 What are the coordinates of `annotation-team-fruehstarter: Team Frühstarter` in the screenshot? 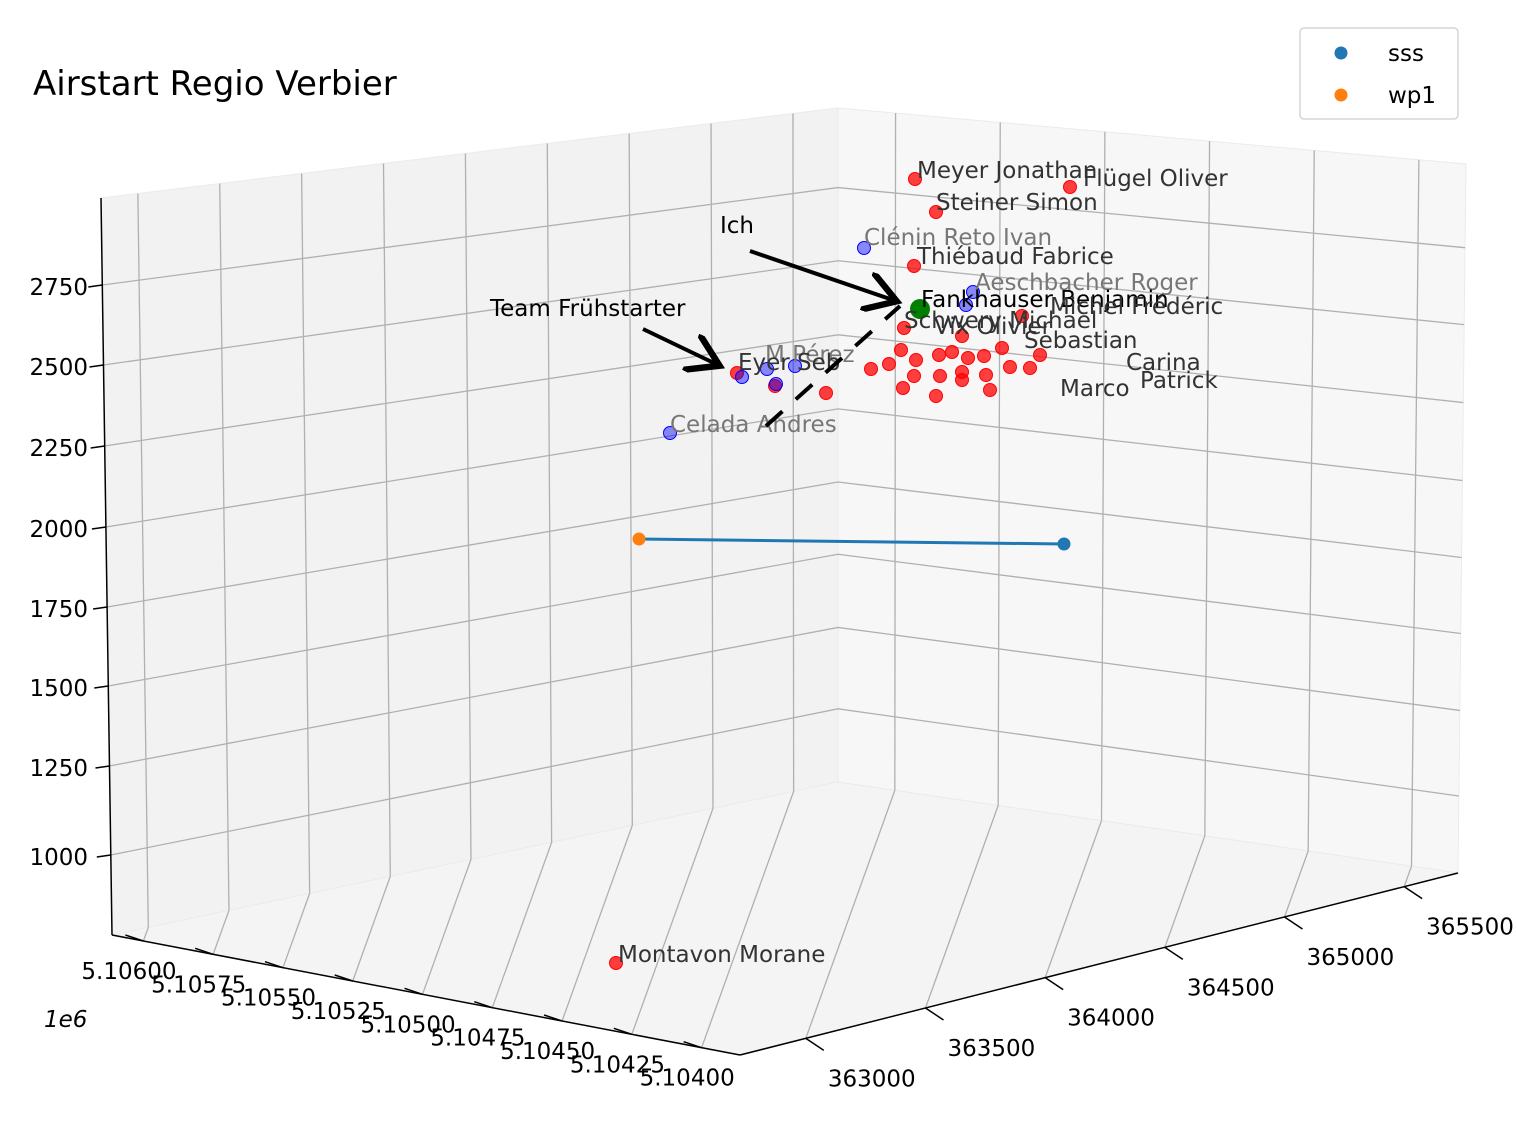 It's located at (587, 309).